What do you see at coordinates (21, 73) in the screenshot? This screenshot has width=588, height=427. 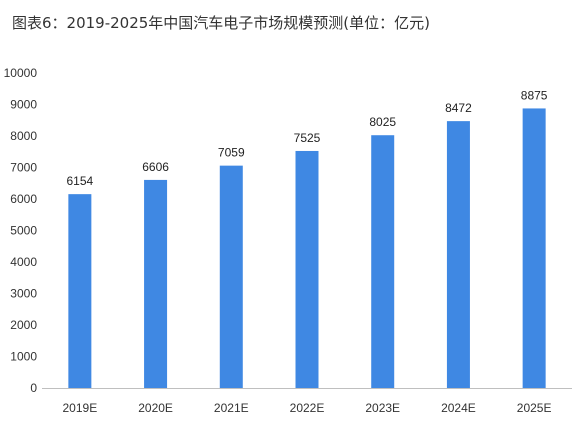 I see `y-tick-label: 10000` at bounding box center [21, 73].